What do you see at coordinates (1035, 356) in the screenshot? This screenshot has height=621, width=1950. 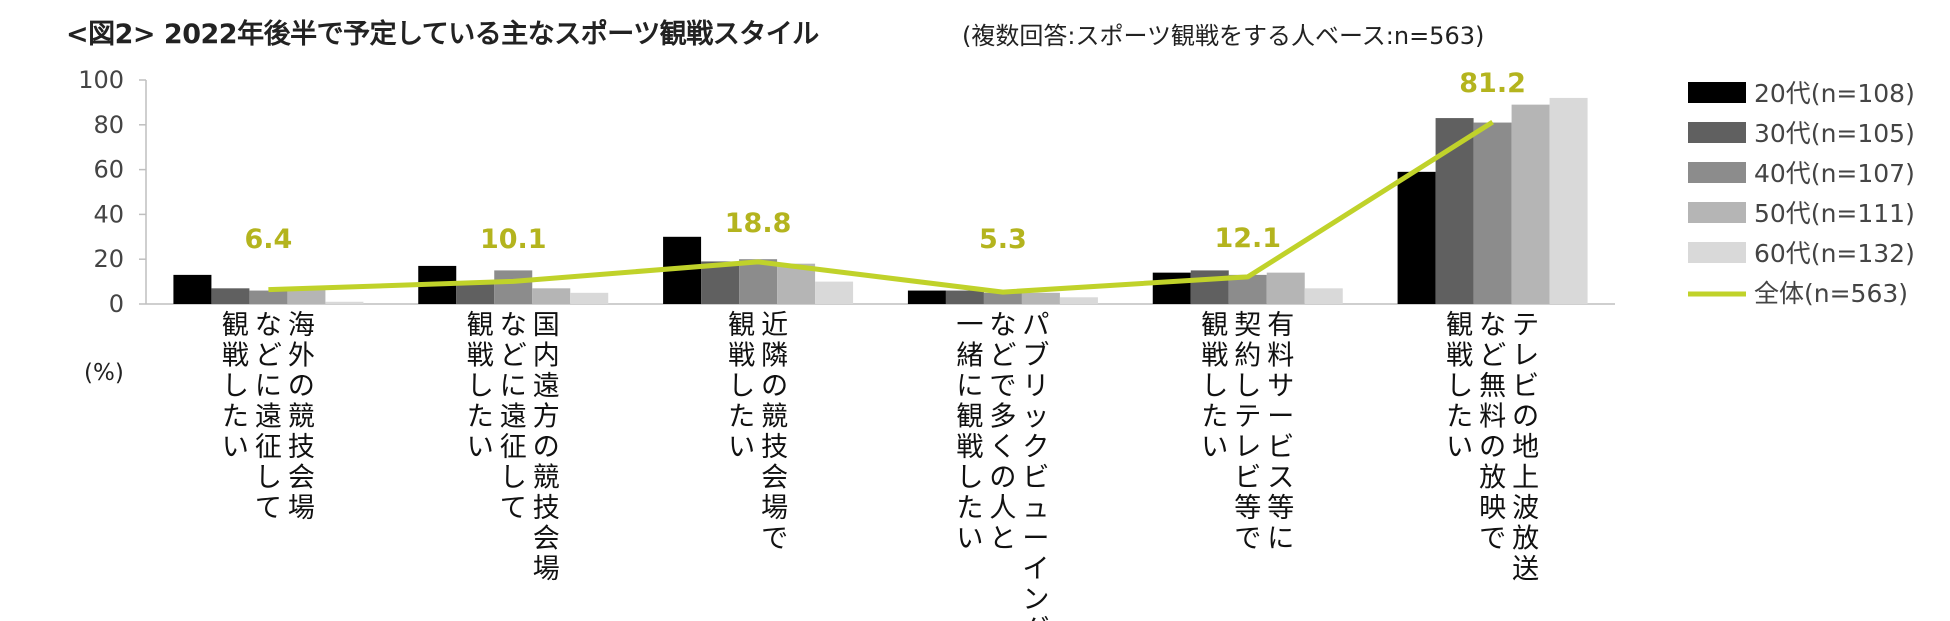 I see `category-label-char: ブ` at bounding box center [1035, 356].